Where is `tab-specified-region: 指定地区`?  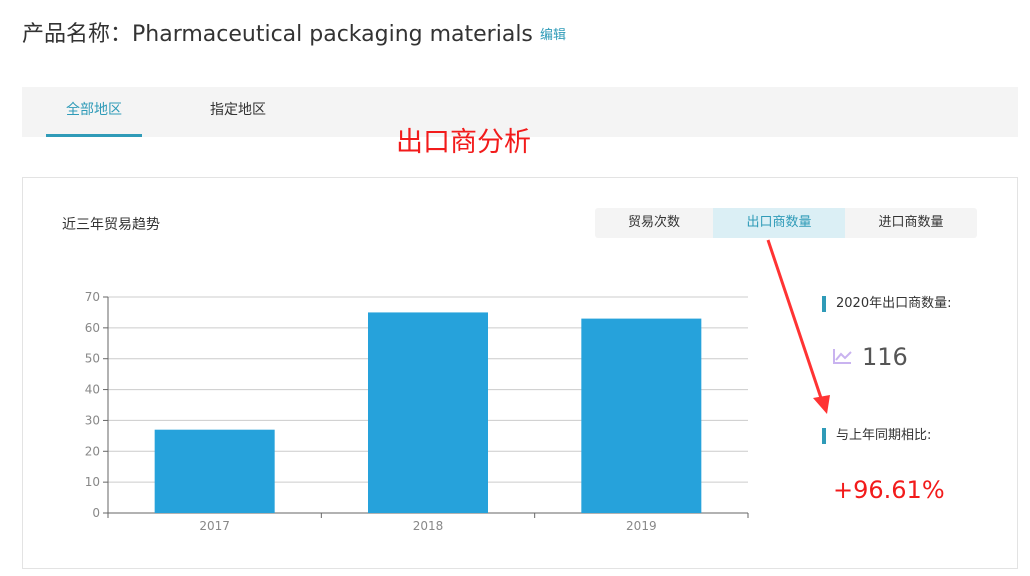 tab-specified-region: 指定地区 is located at coordinates (238, 110).